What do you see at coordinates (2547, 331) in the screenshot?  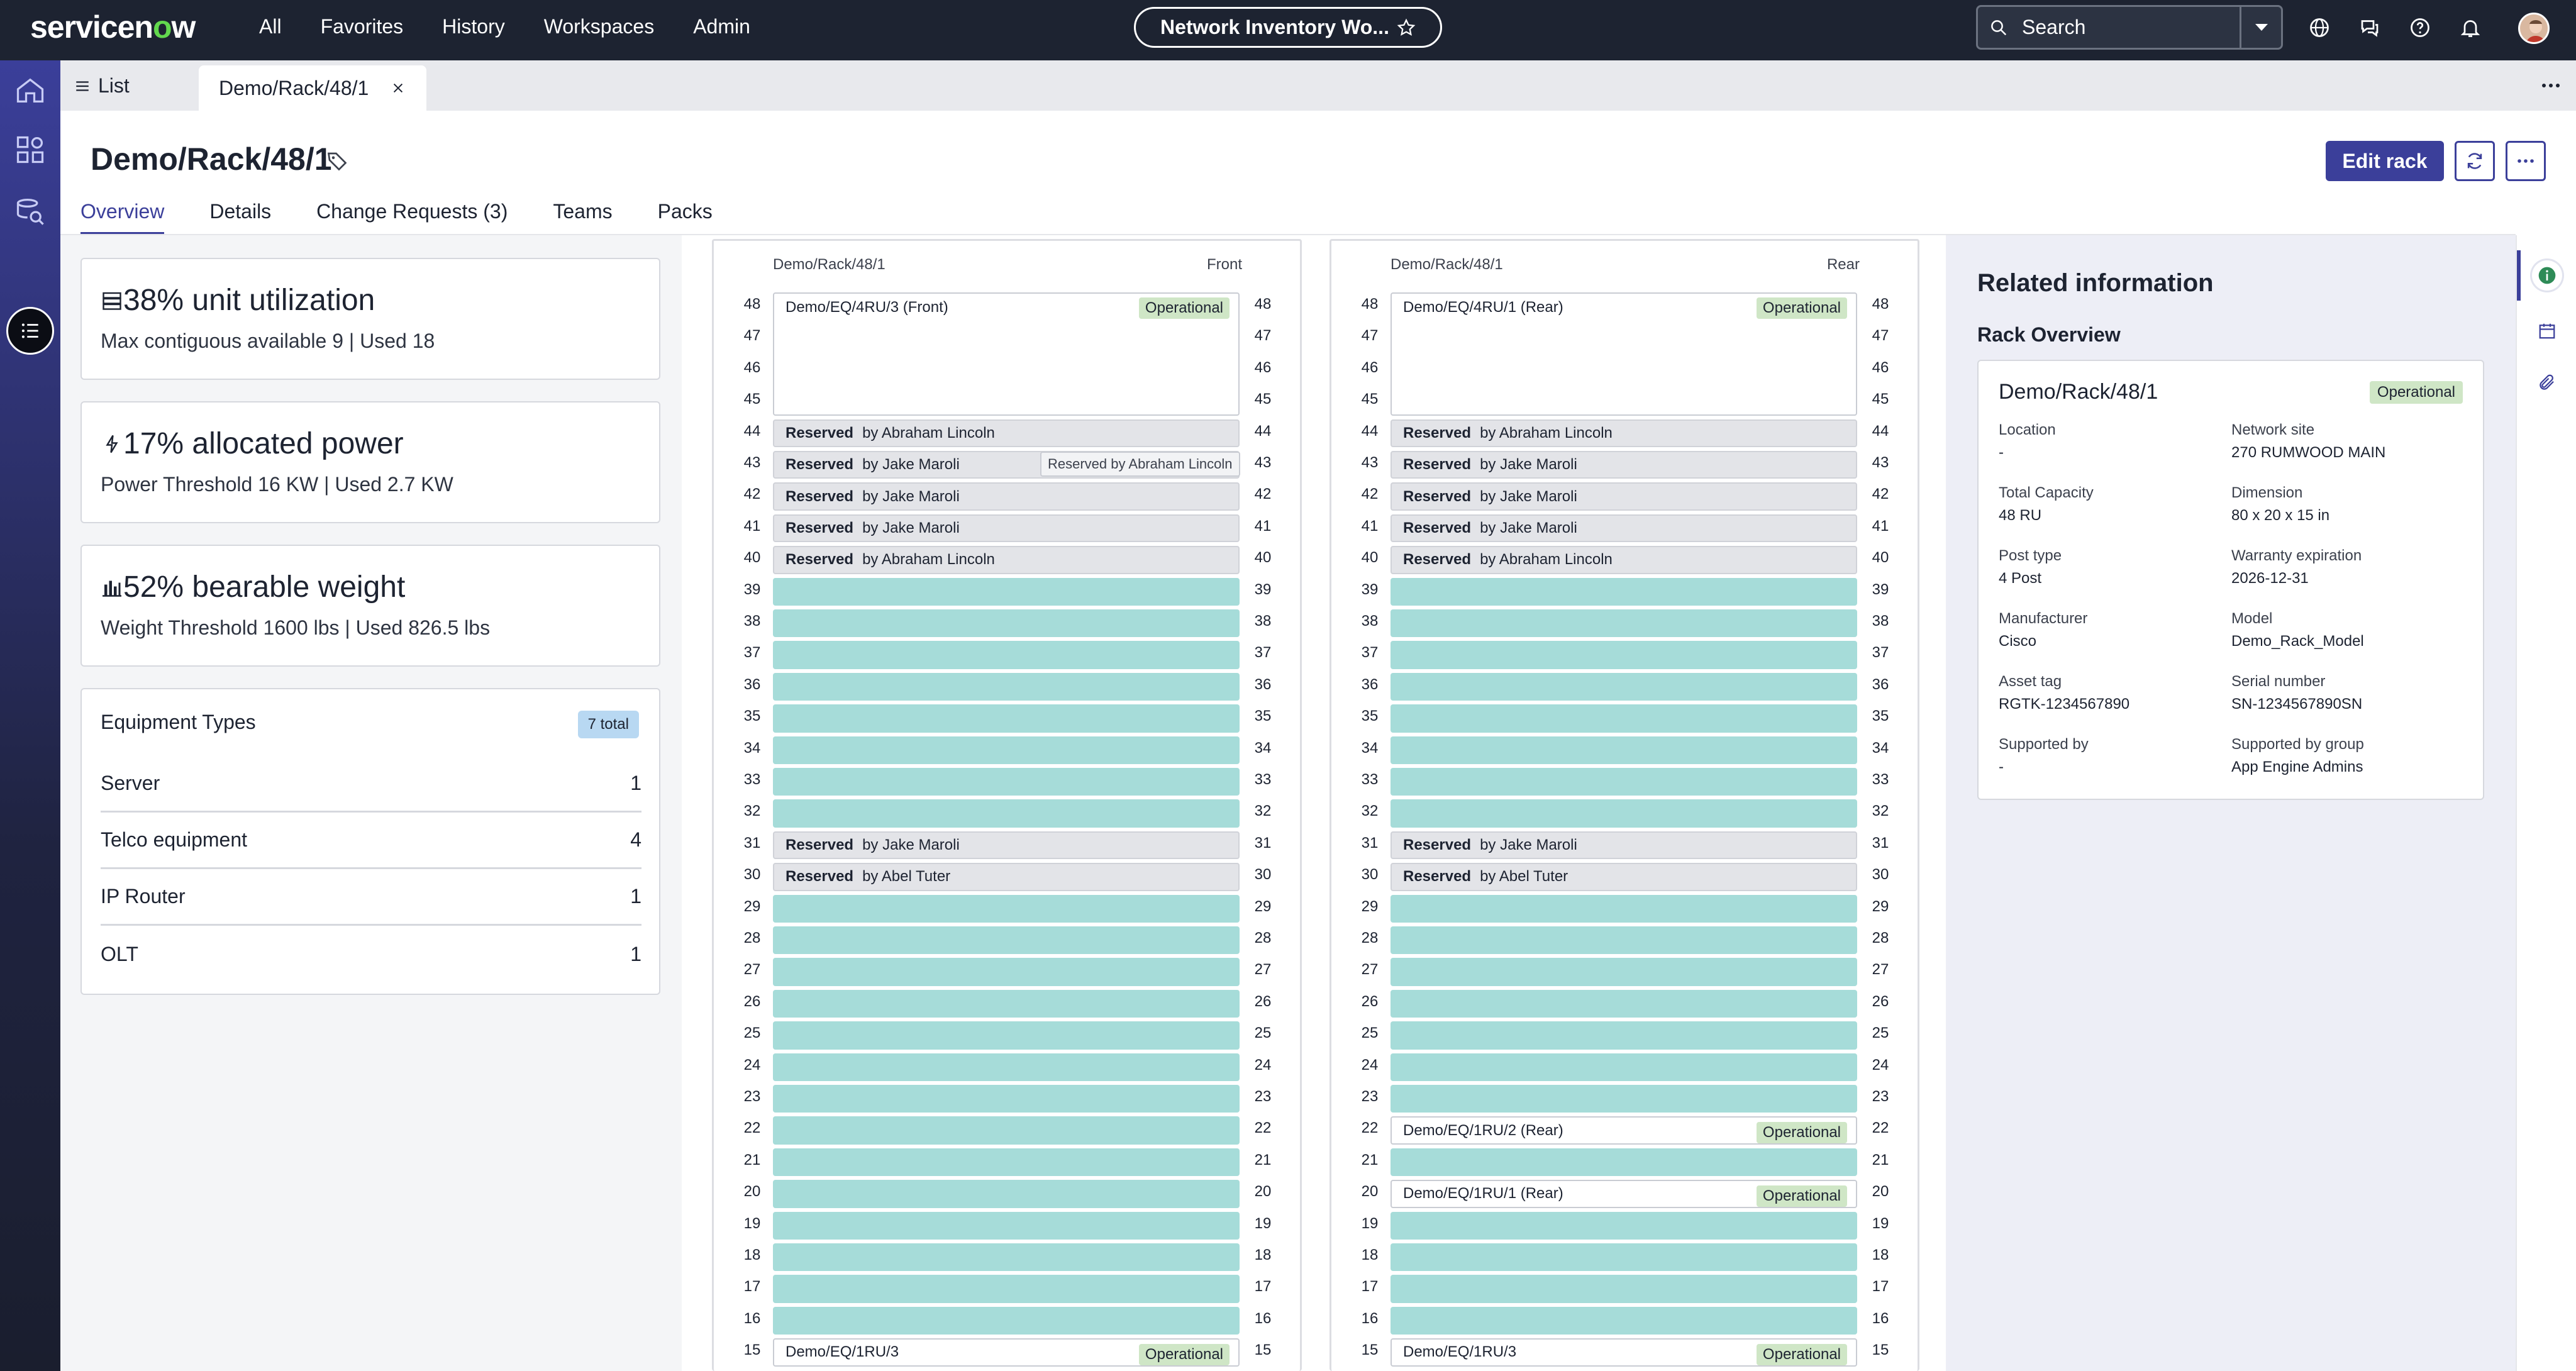 I see `calendar-button` at bounding box center [2547, 331].